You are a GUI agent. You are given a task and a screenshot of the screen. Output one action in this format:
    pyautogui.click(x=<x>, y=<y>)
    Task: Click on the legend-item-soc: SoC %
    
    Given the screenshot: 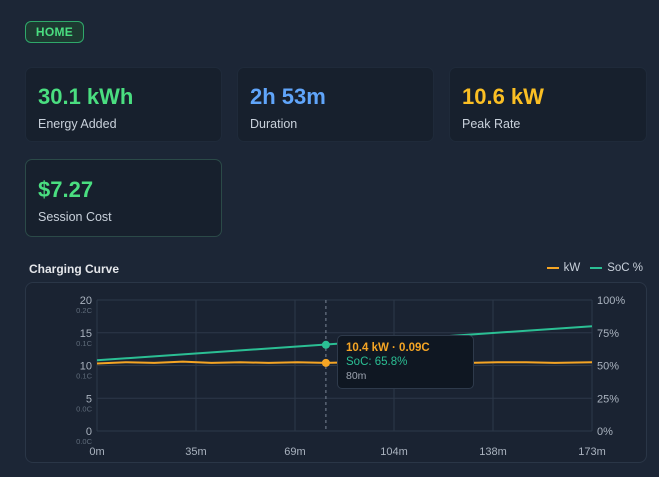 What is the action you would take?
    pyautogui.click(x=616, y=268)
    